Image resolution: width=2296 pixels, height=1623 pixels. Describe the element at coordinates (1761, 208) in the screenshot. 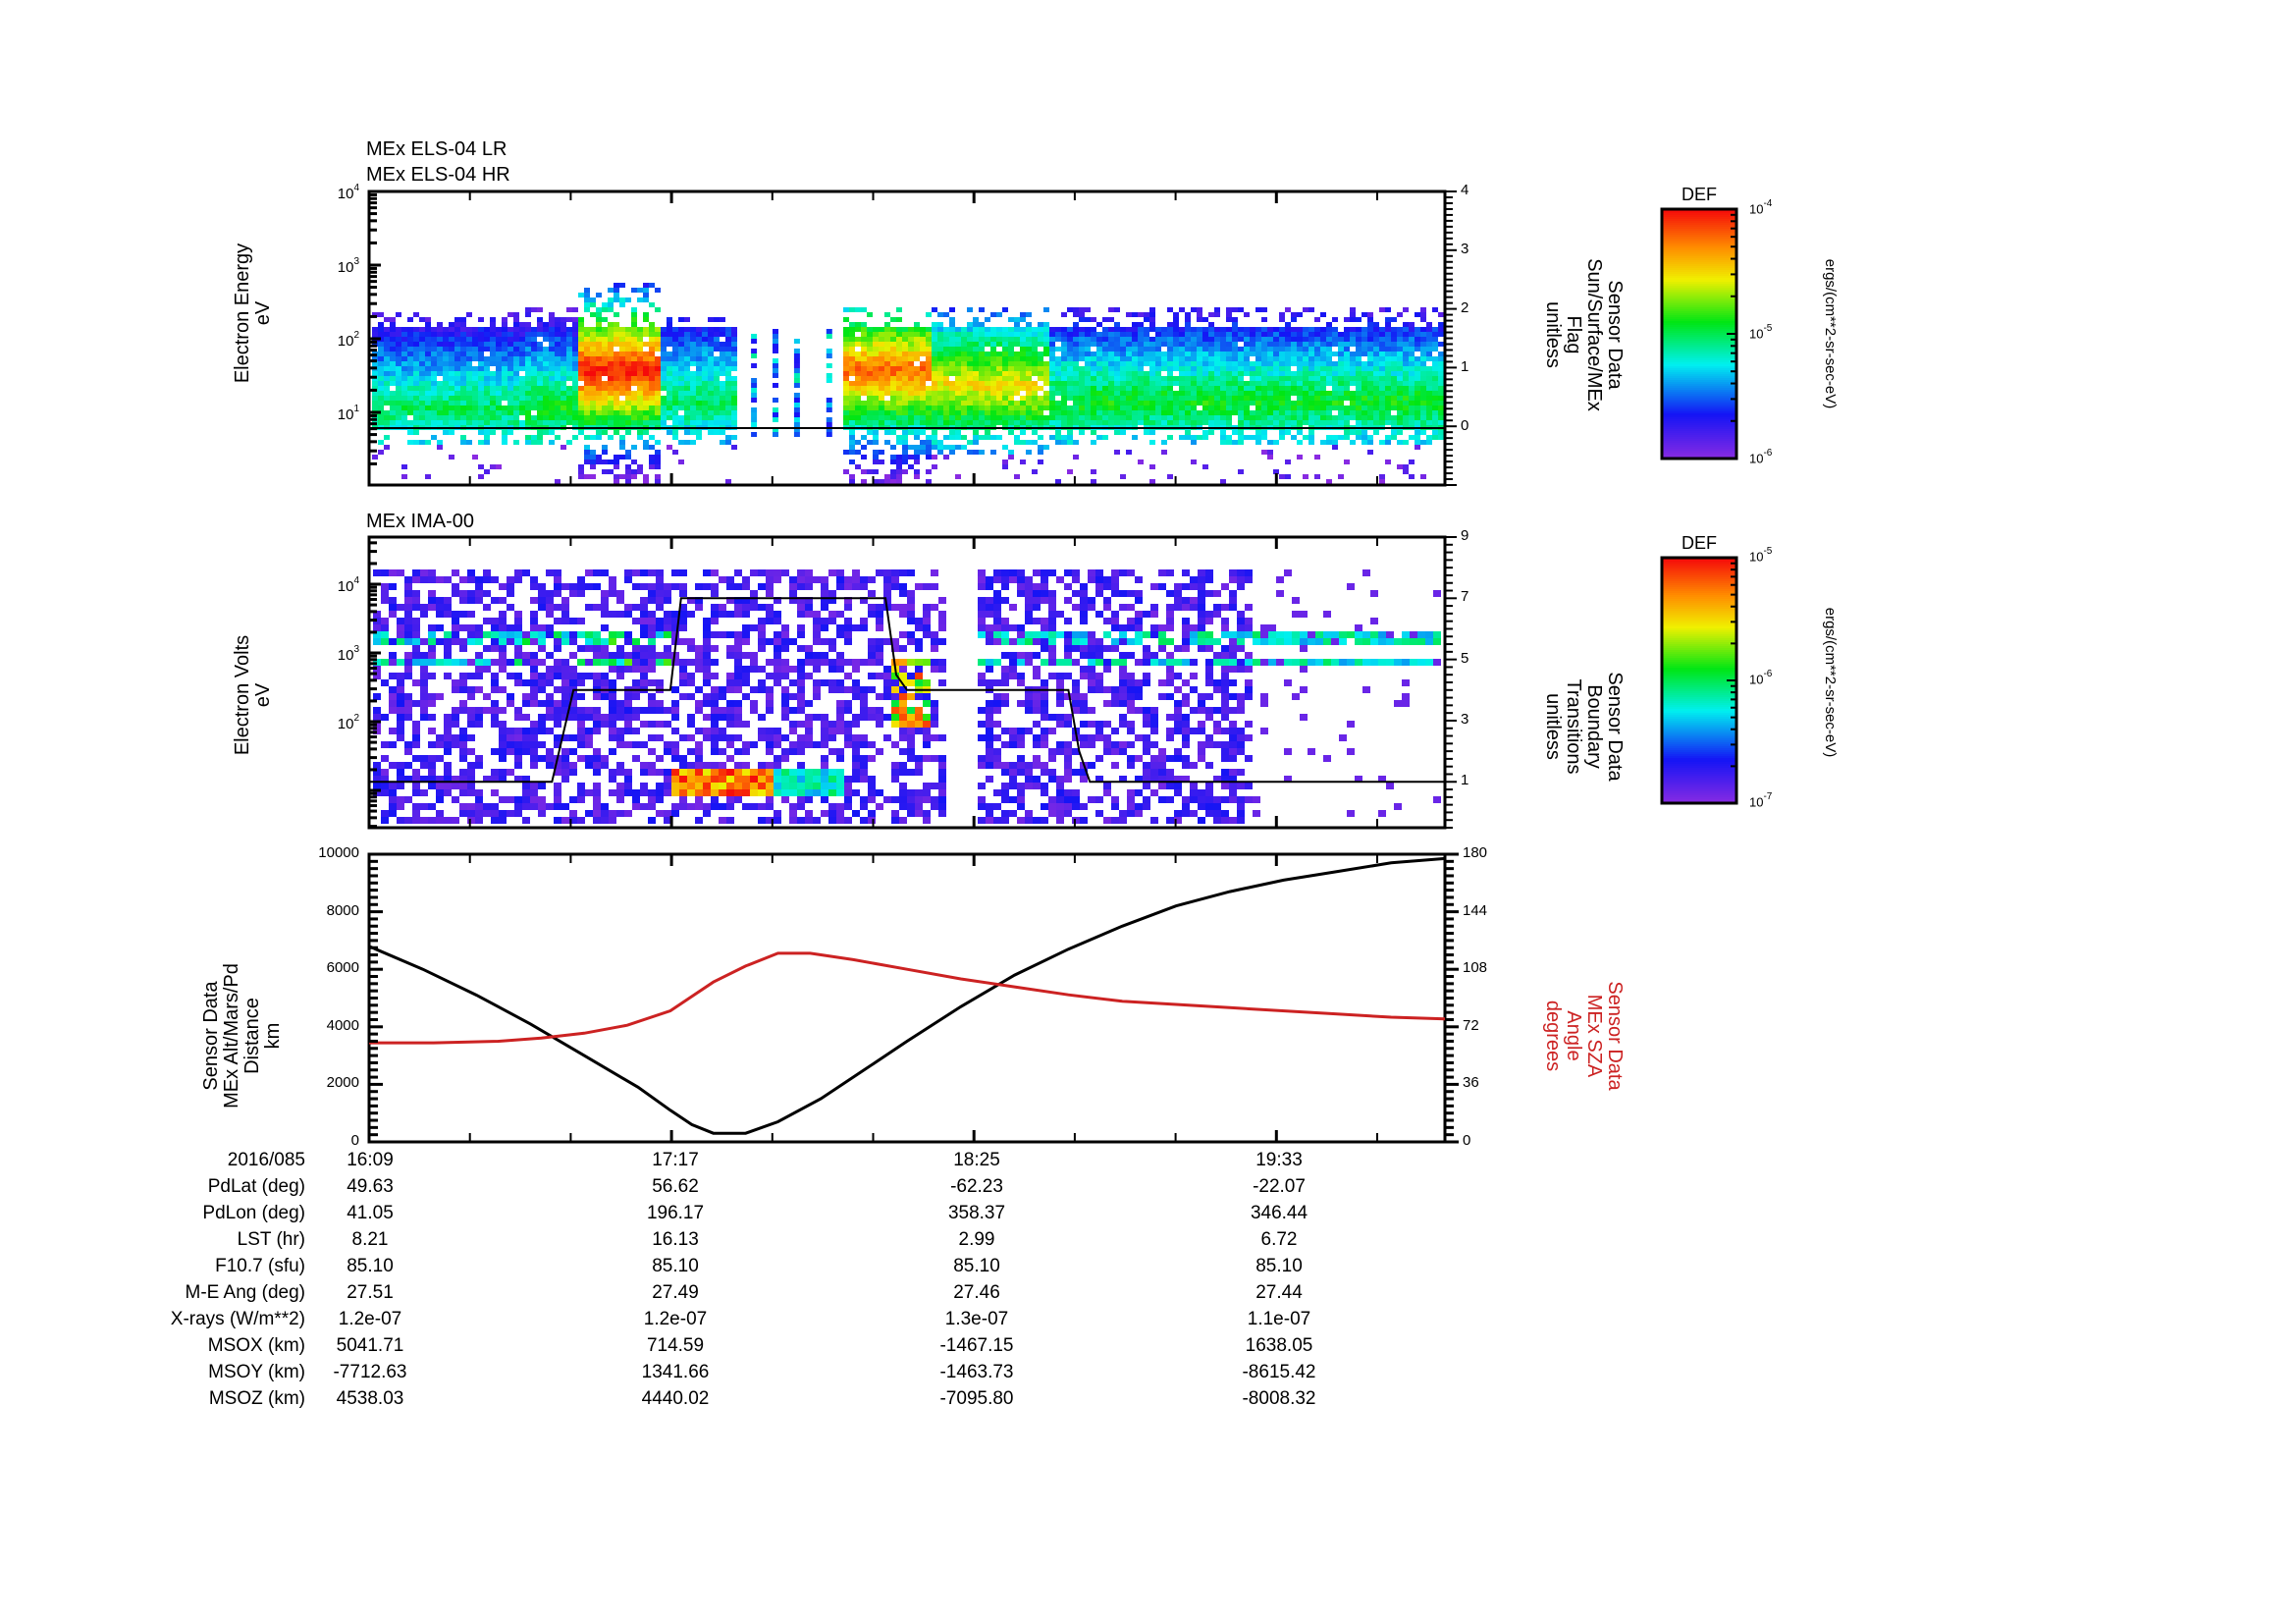

I see `colorbar1-top-label: 10⁻⁴` at that location.